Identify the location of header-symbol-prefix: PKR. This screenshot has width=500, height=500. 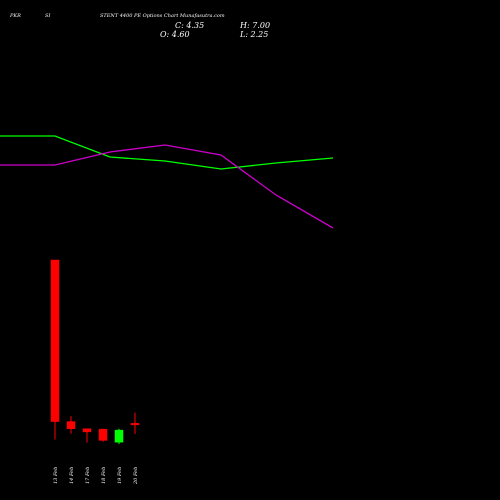
(15, 16).